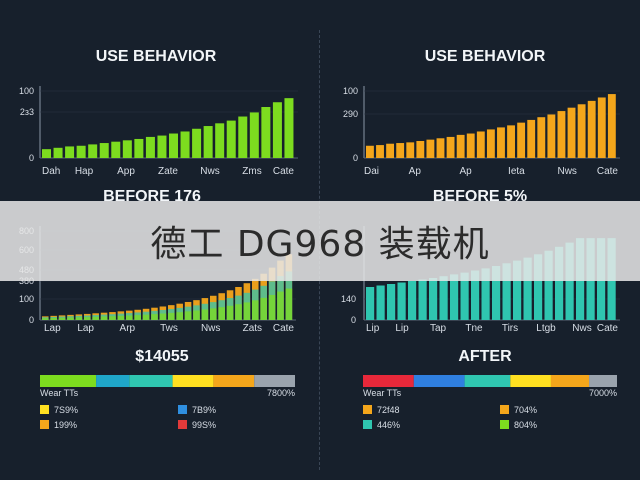 This screenshot has height=480, width=640. I want to click on x-tick-label: Lip, so click(402, 328).